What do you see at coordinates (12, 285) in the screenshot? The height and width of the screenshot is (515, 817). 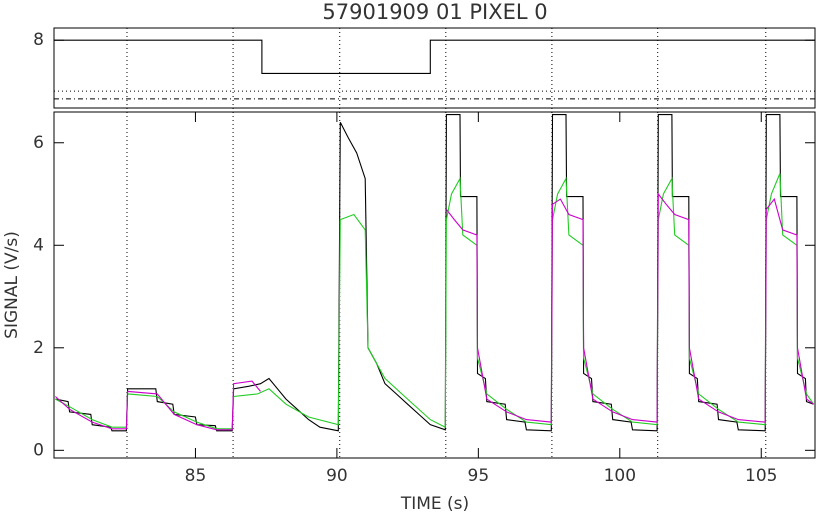 I see `y-axis-label: SIGNAL (V/s)` at bounding box center [12, 285].